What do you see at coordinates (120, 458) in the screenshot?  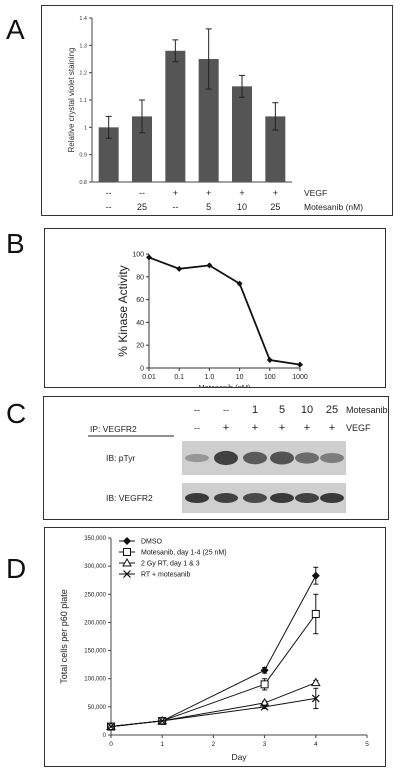 I see `ib-ptyr-label: IB: pTyr` at bounding box center [120, 458].